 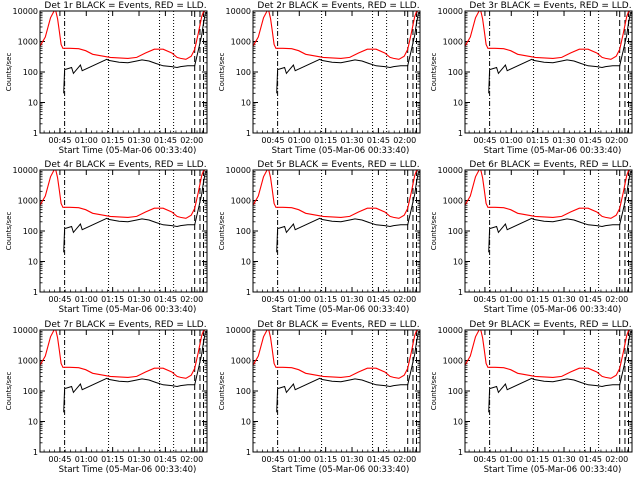 What do you see at coordinates (338, 325) in the screenshot?
I see `panel-title: Det 8r BLACK = Events, RED = LLD.` at bounding box center [338, 325].